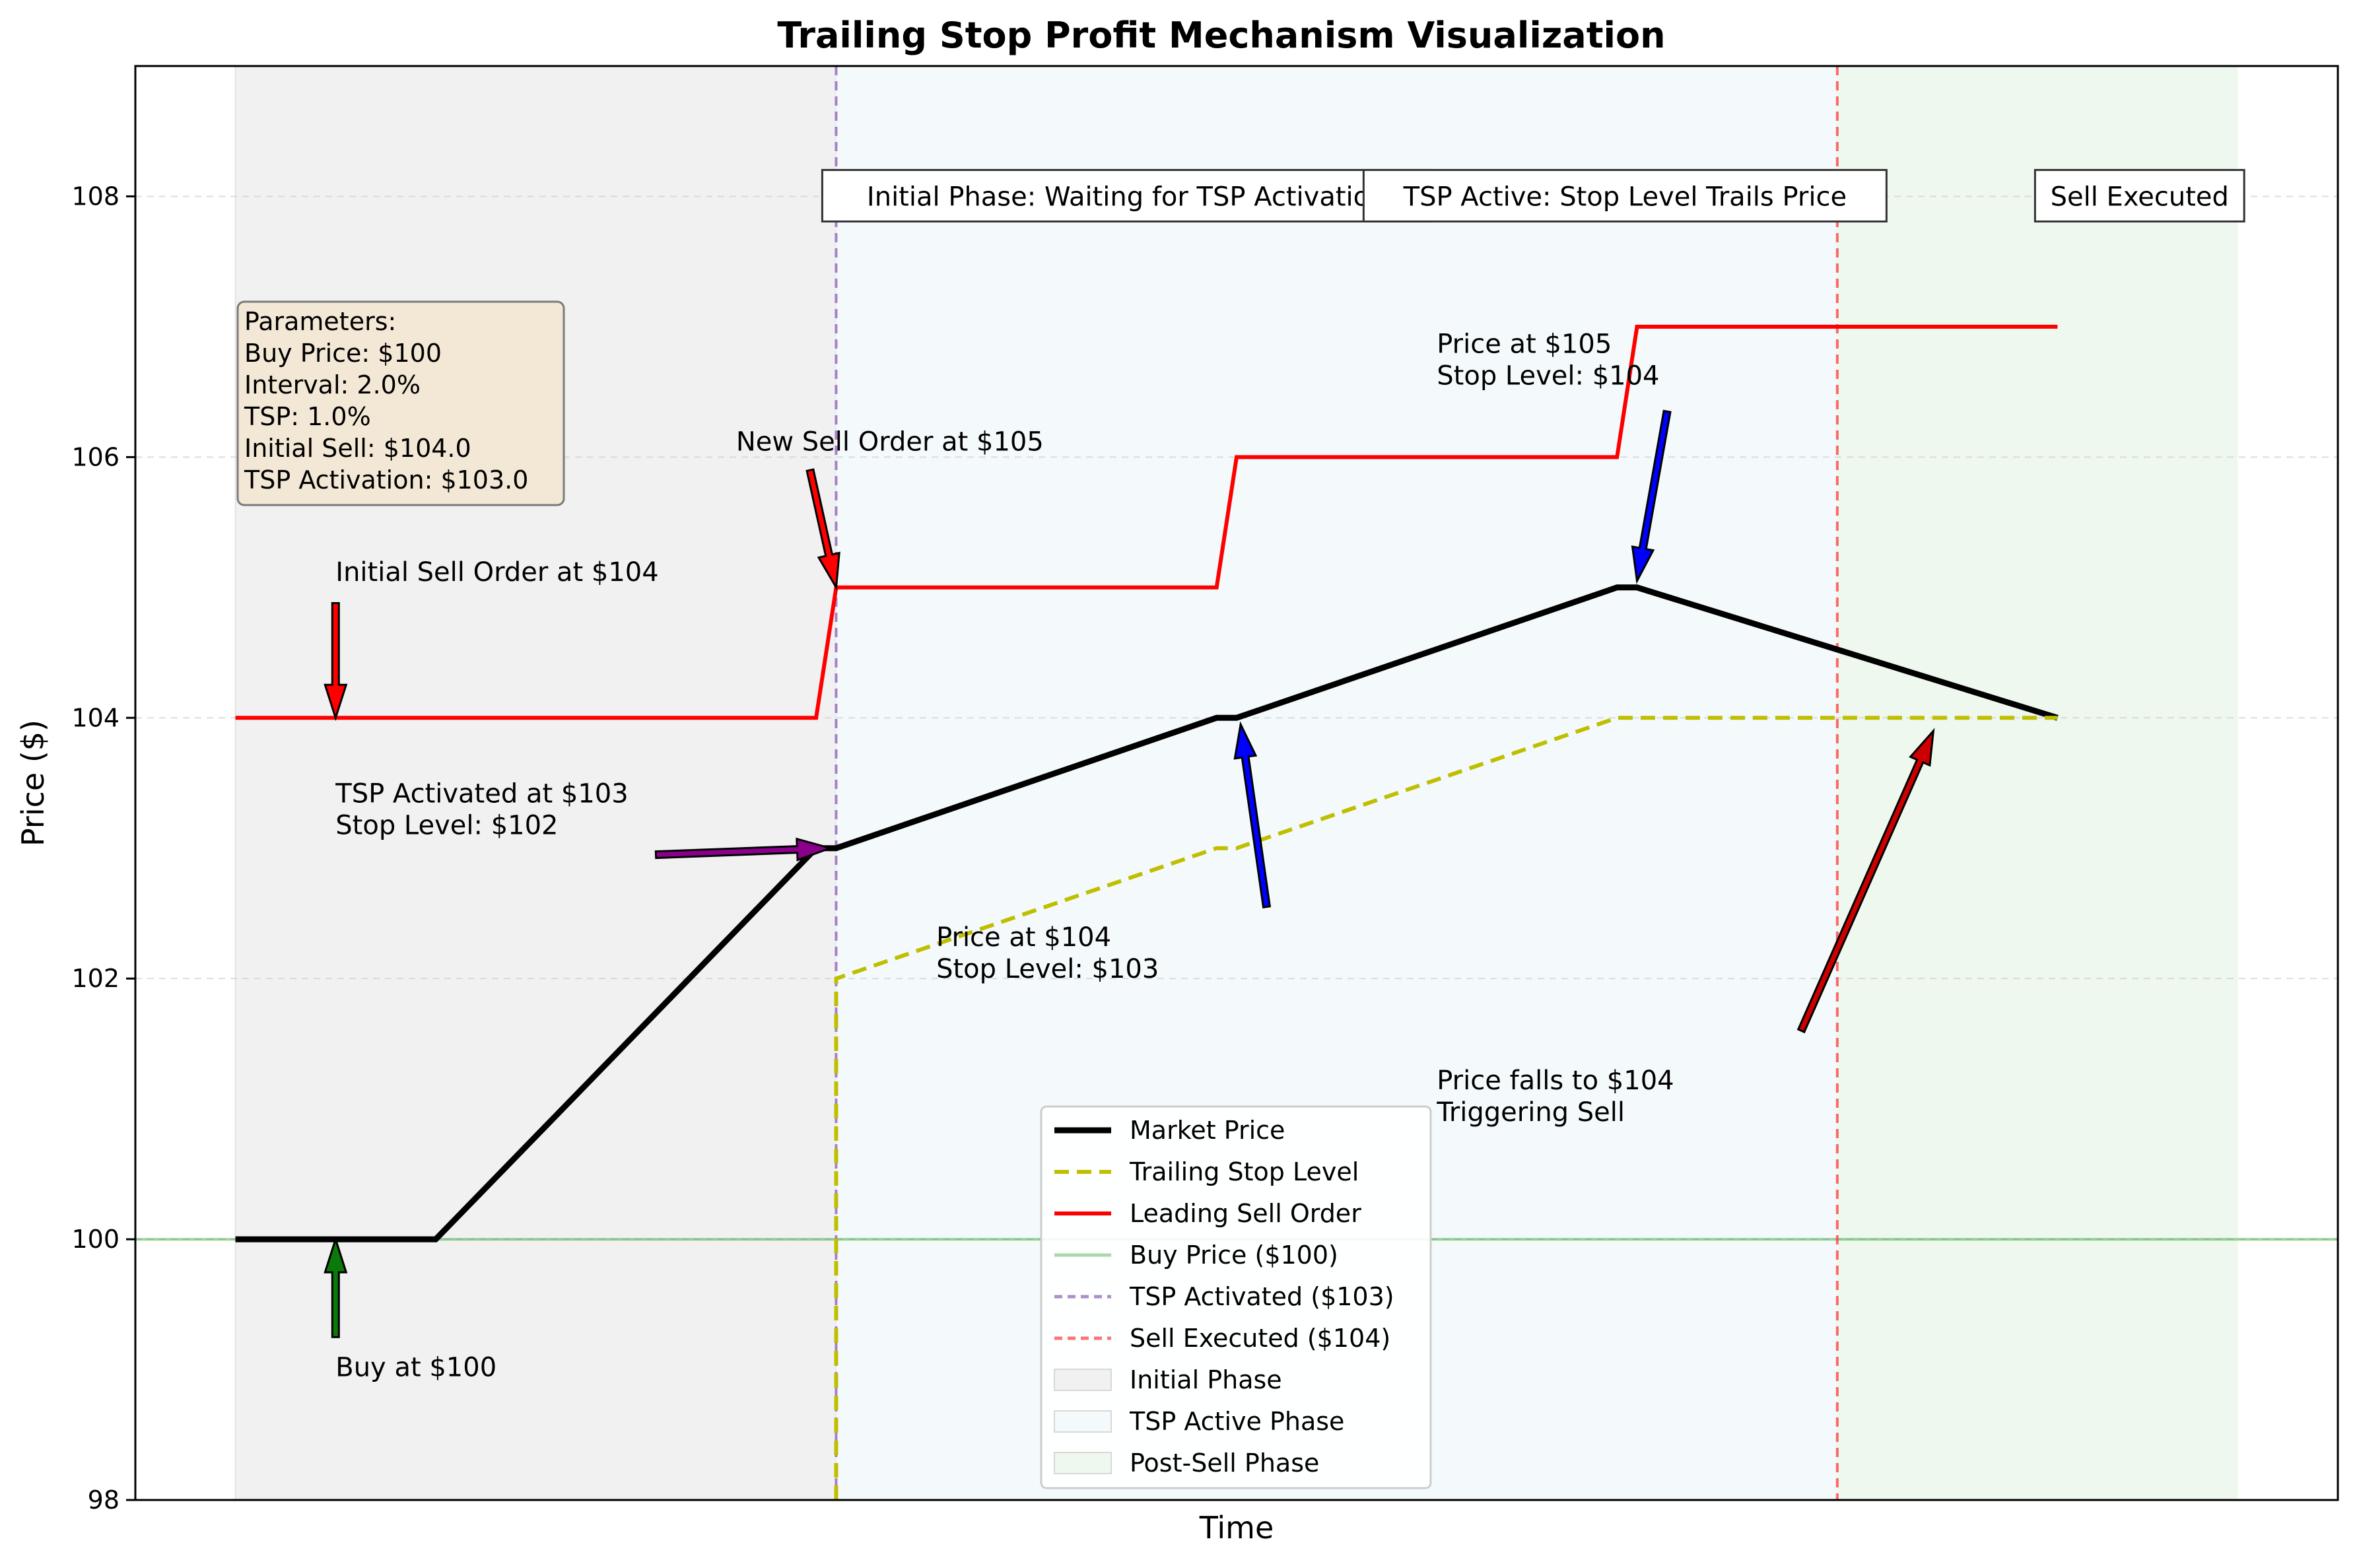 The height and width of the screenshot is (1568, 2357). I want to click on annotation-0: Buy at $100, so click(410, 1309).